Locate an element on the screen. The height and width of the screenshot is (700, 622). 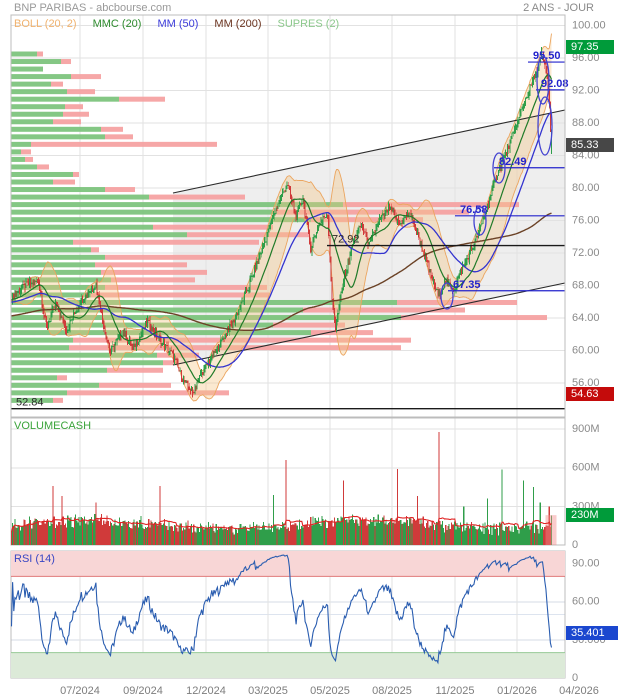
volume-tick-label: 600M is located at coordinates (586, 468).